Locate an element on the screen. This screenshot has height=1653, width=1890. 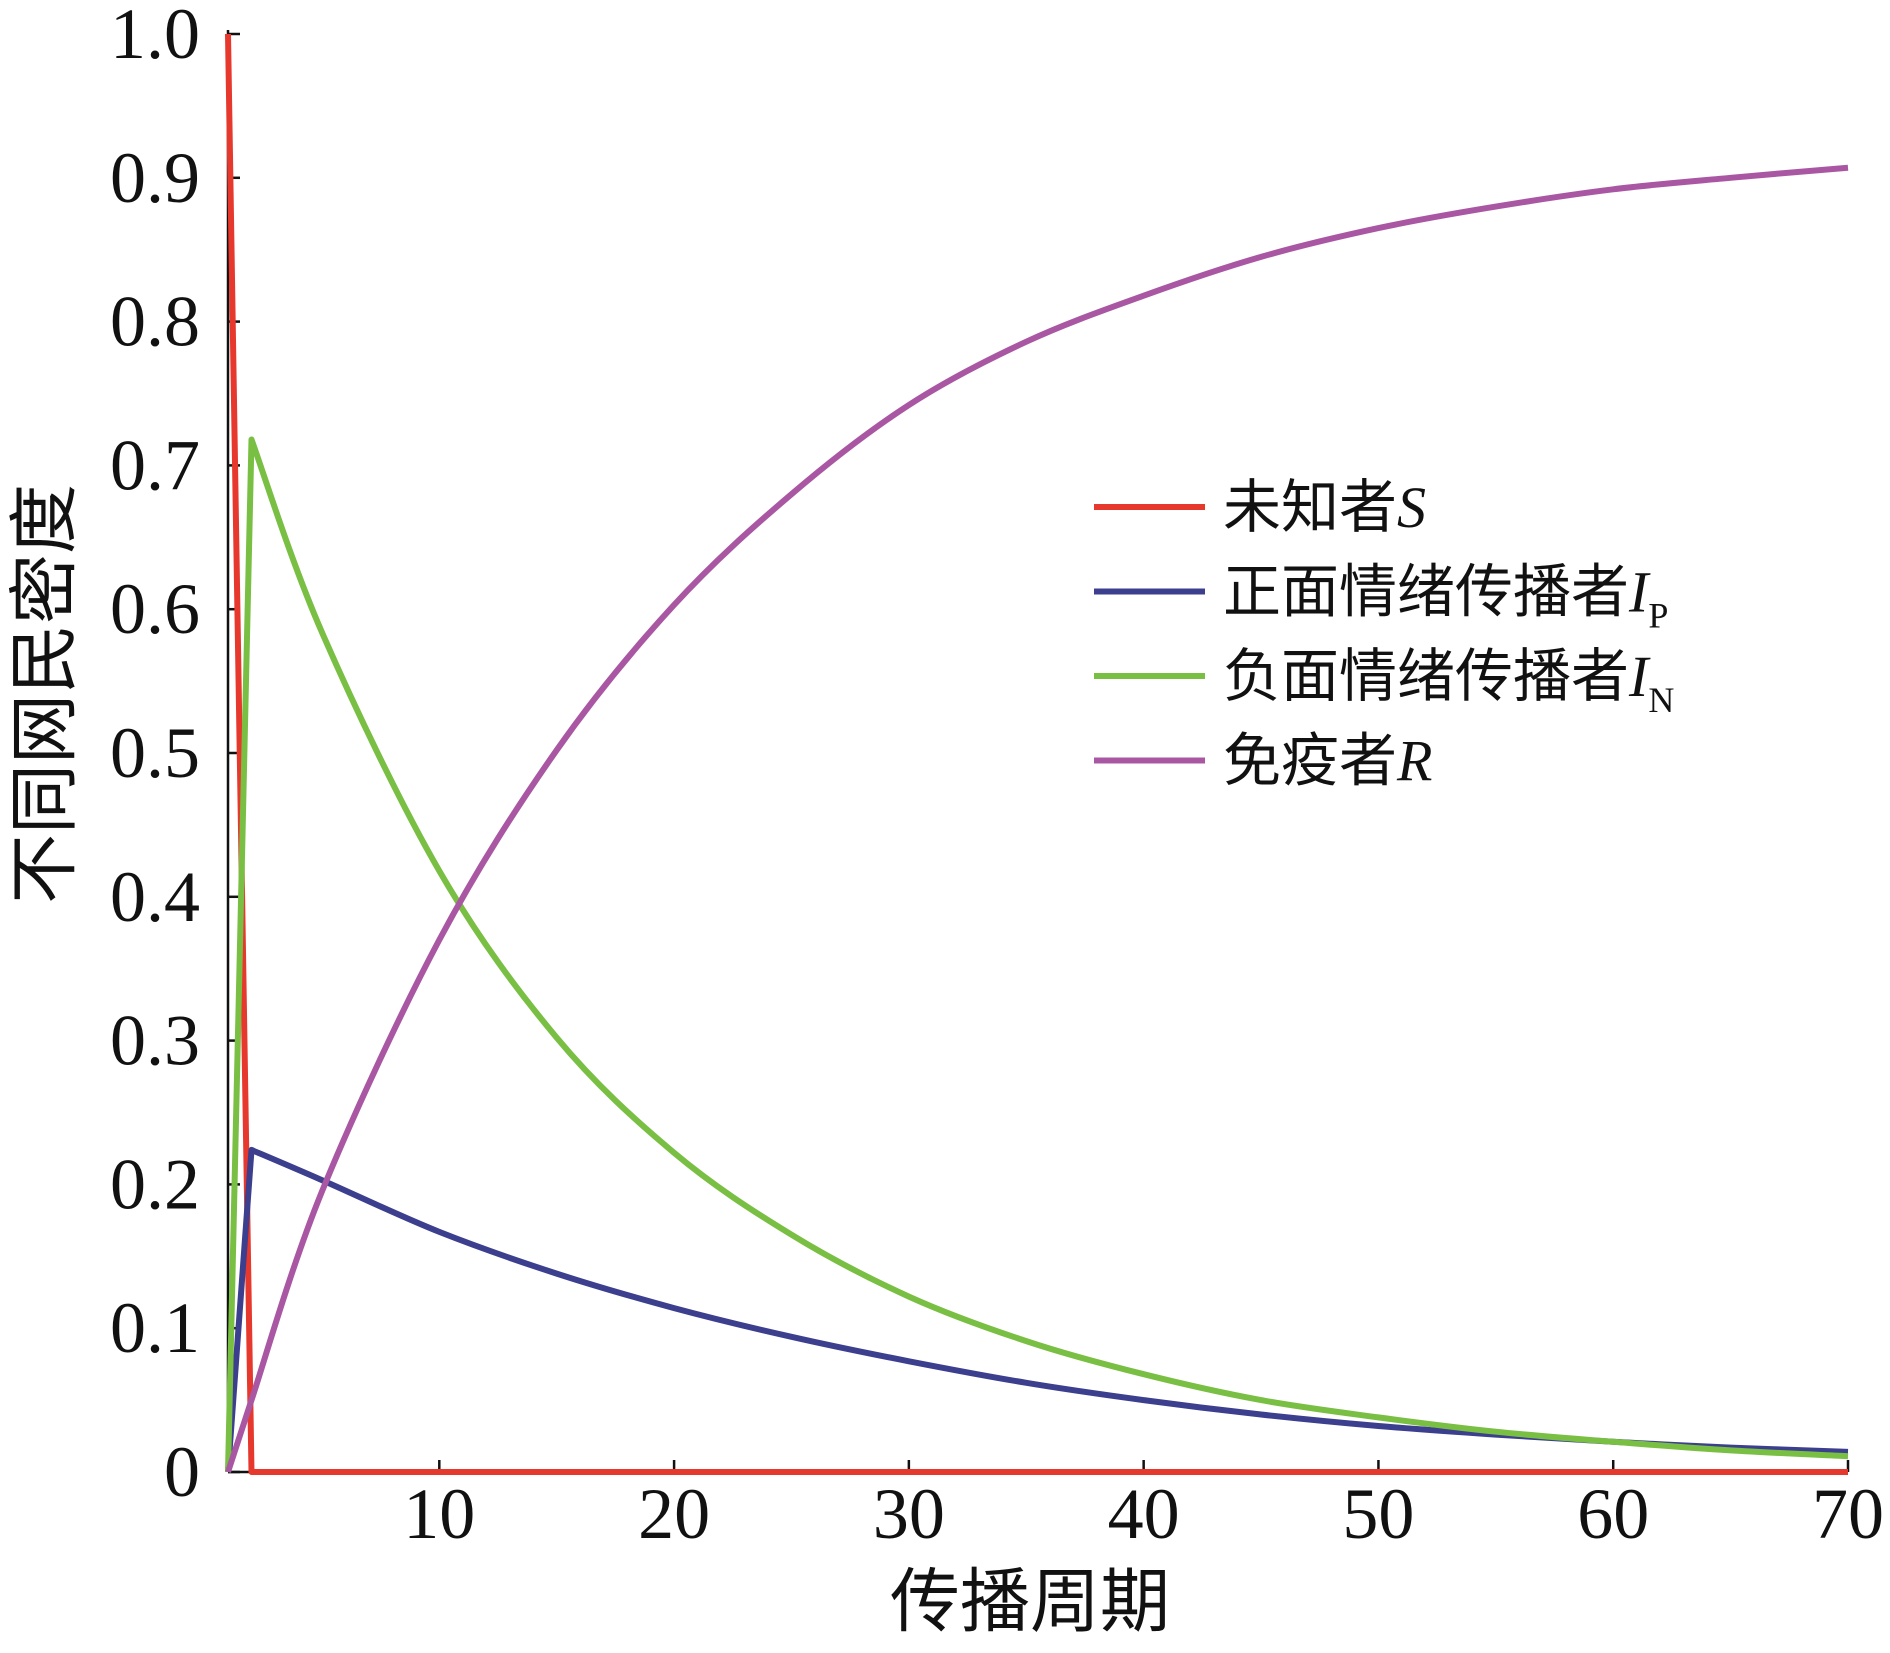
legend-entry-S: 未知者S is located at coordinates (1324, 507).